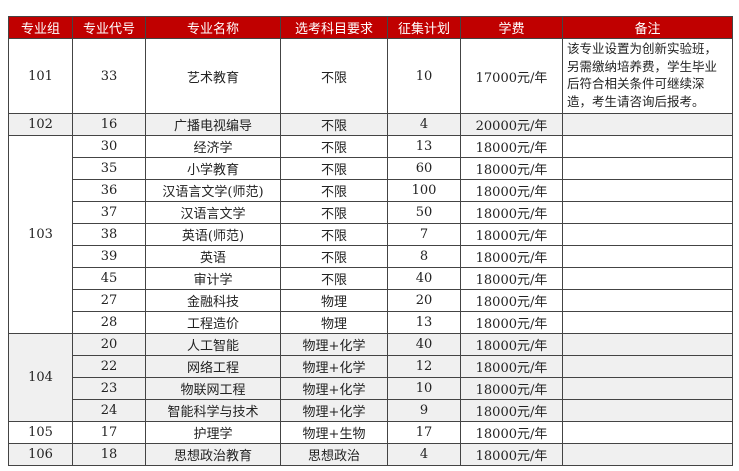 The height and width of the screenshot is (471, 739). Describe the element at coordinates (40, 76) in the screenshot. I see `group-cell: 101` at that location.